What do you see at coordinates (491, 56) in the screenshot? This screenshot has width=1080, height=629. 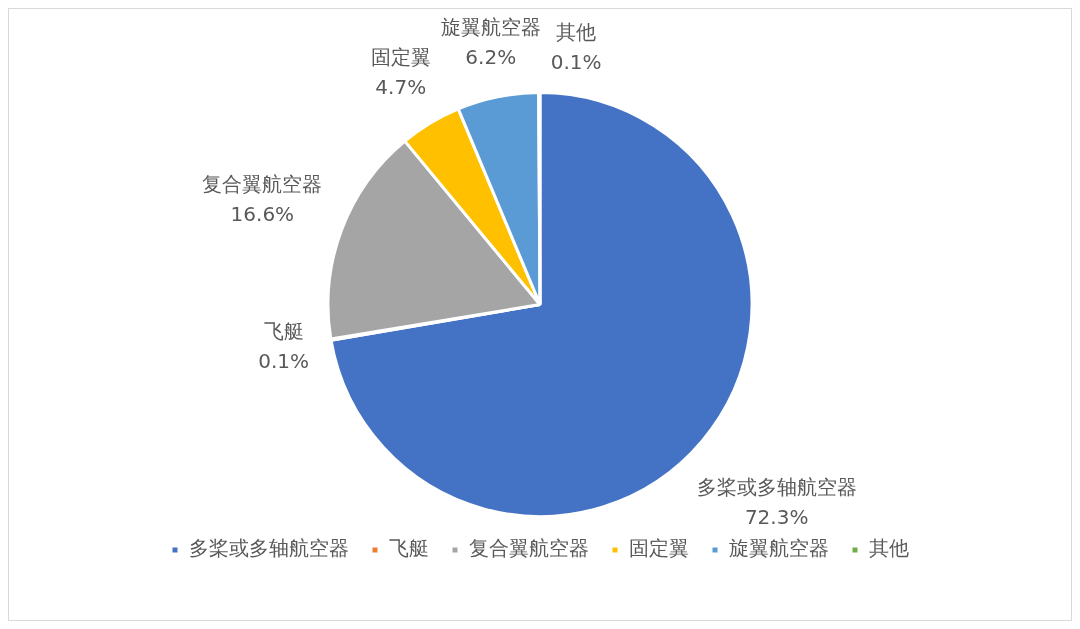 I see `data-label: 6.2%` at bounding box center [491, 56].